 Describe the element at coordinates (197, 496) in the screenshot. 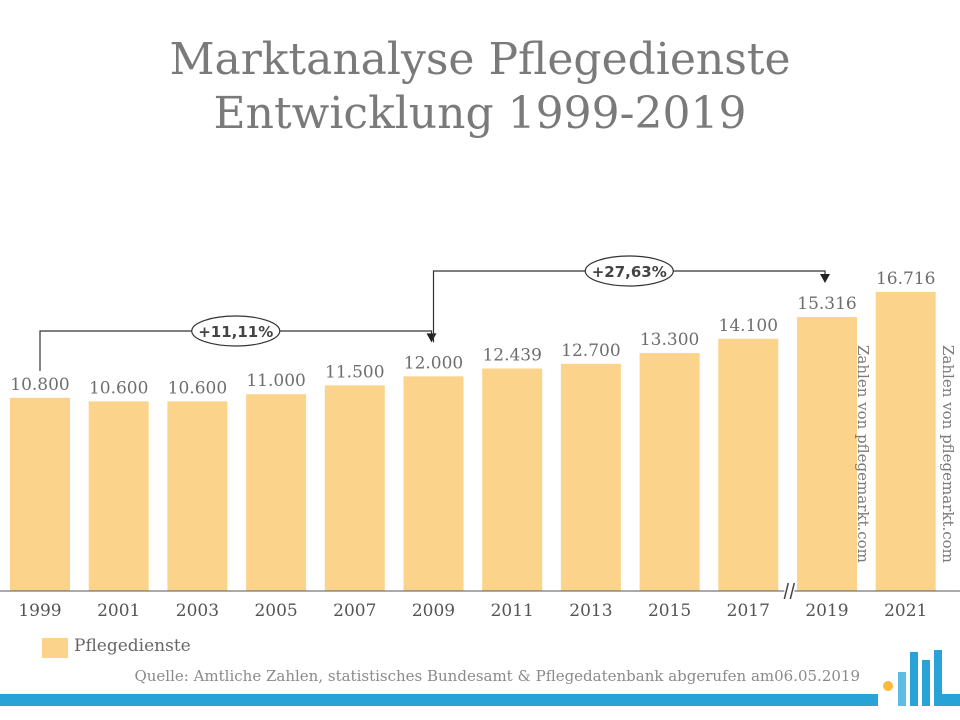

I see `bar-2003` at that location.